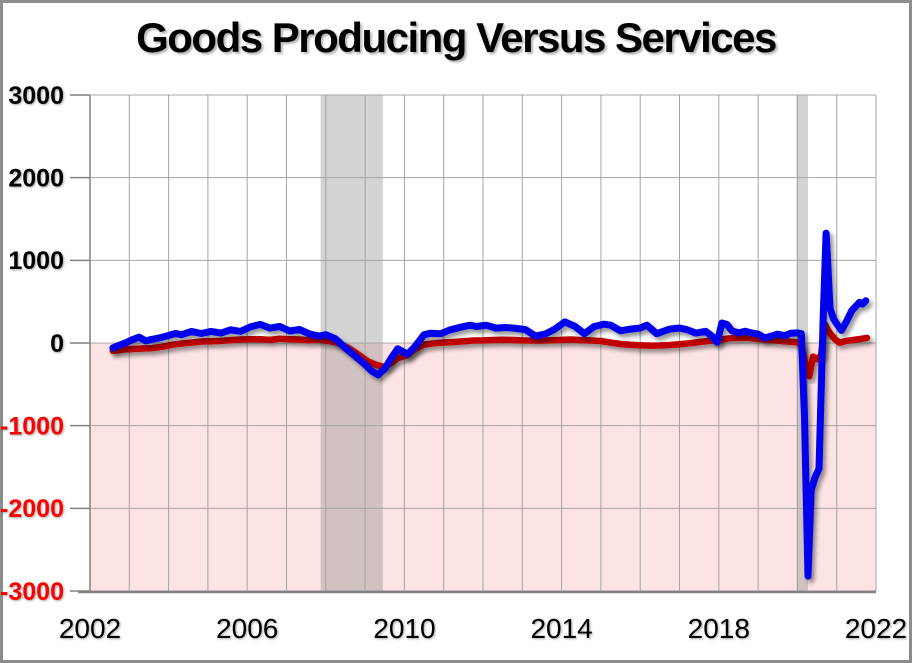  Describe the element at coordinates (36, 178) in the screenshot. I see `y-tick-label: 2000` at that location.